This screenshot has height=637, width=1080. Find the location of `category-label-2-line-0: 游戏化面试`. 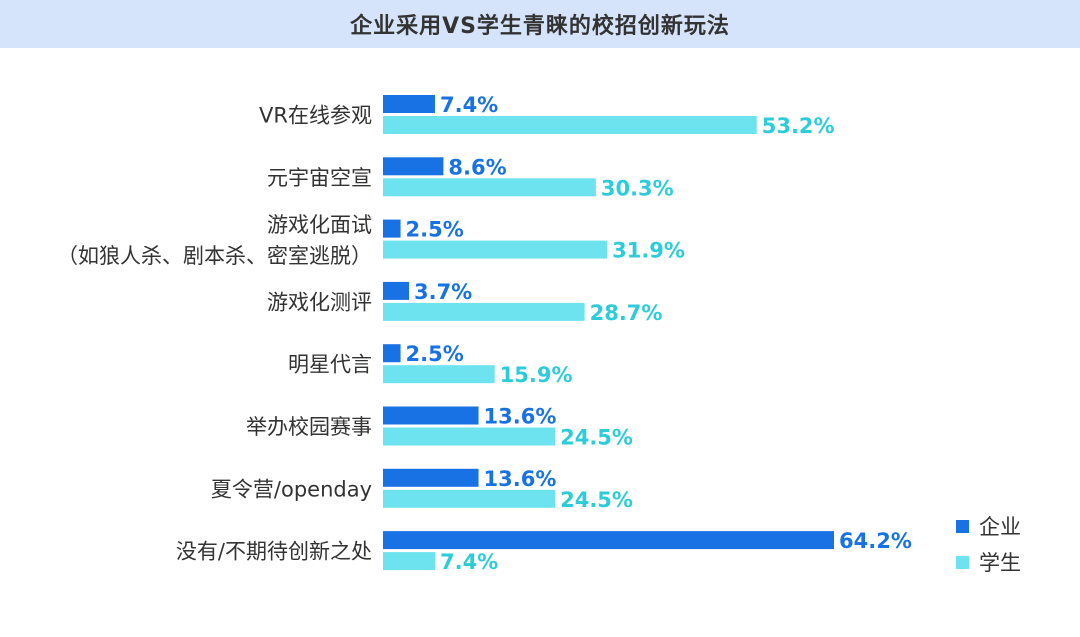

category-label-2-line-0: 游戏化面试 is located at coordinates (319, 225).